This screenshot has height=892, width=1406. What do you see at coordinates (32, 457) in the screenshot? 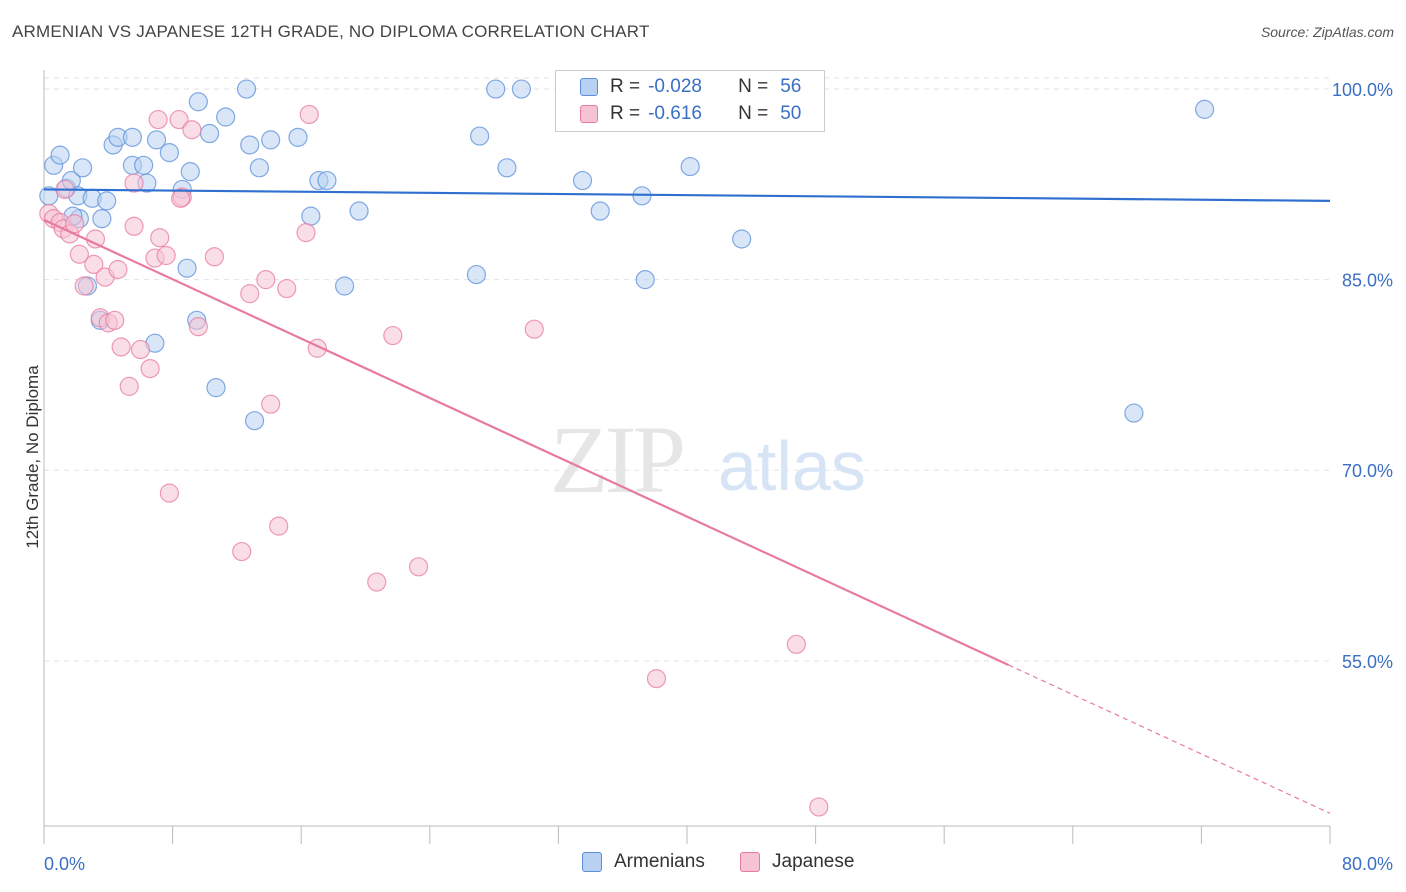
I see `y-axis-label: 12th Grade, No Diploma` at bounding box center [32, 457].